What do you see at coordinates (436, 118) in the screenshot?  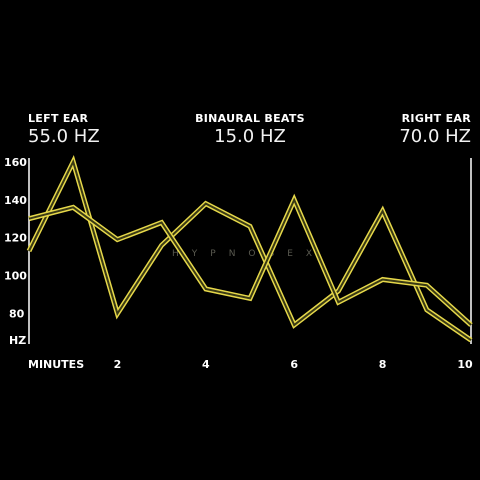 I see `right-ear-label: RIGHT EAR` at bounding box center [436, 118].